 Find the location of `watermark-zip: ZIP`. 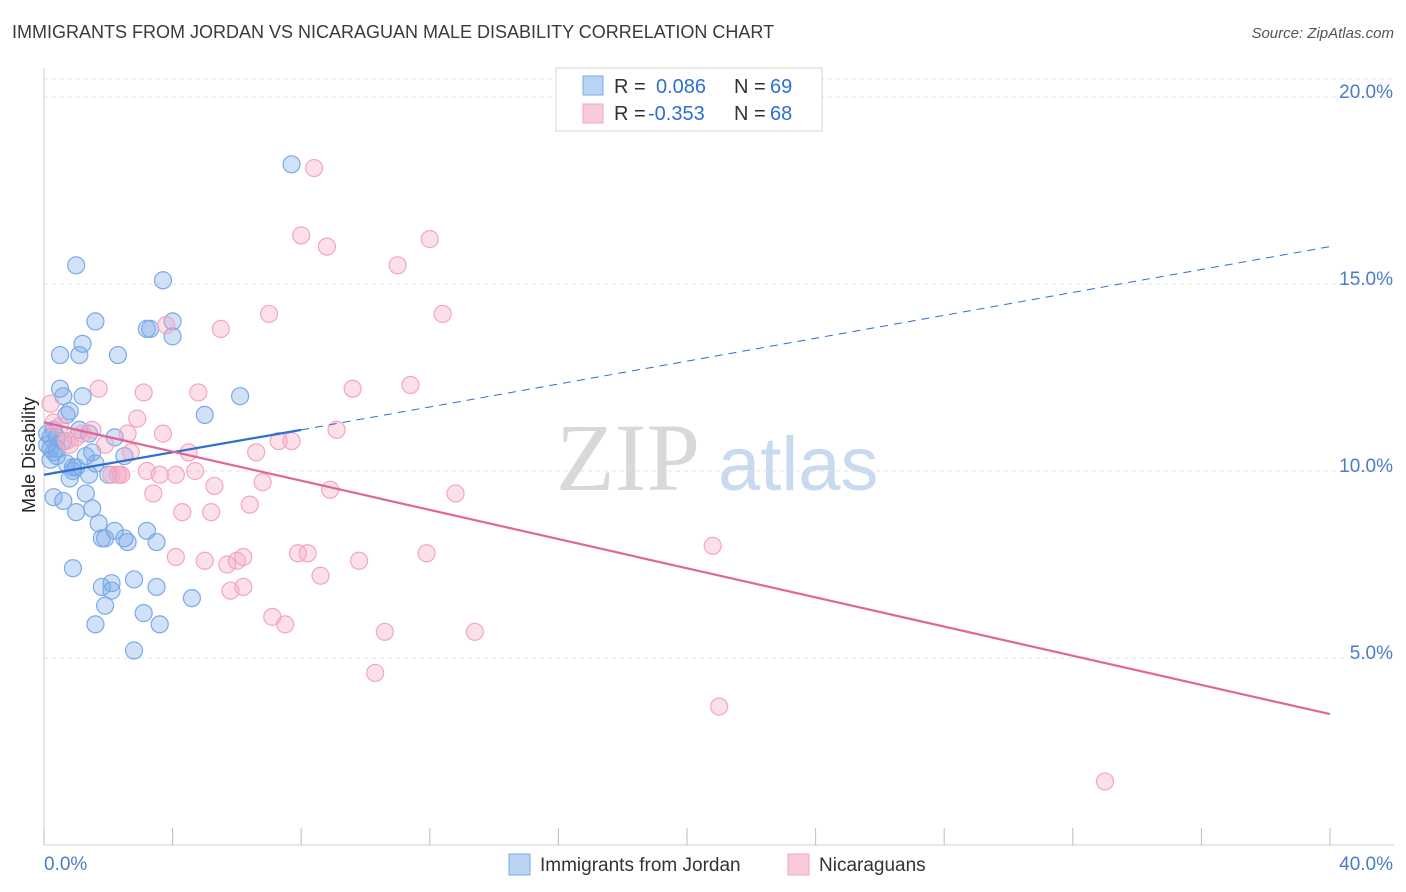

watermark-zip: ZIP is located at coordinates (628, 457).